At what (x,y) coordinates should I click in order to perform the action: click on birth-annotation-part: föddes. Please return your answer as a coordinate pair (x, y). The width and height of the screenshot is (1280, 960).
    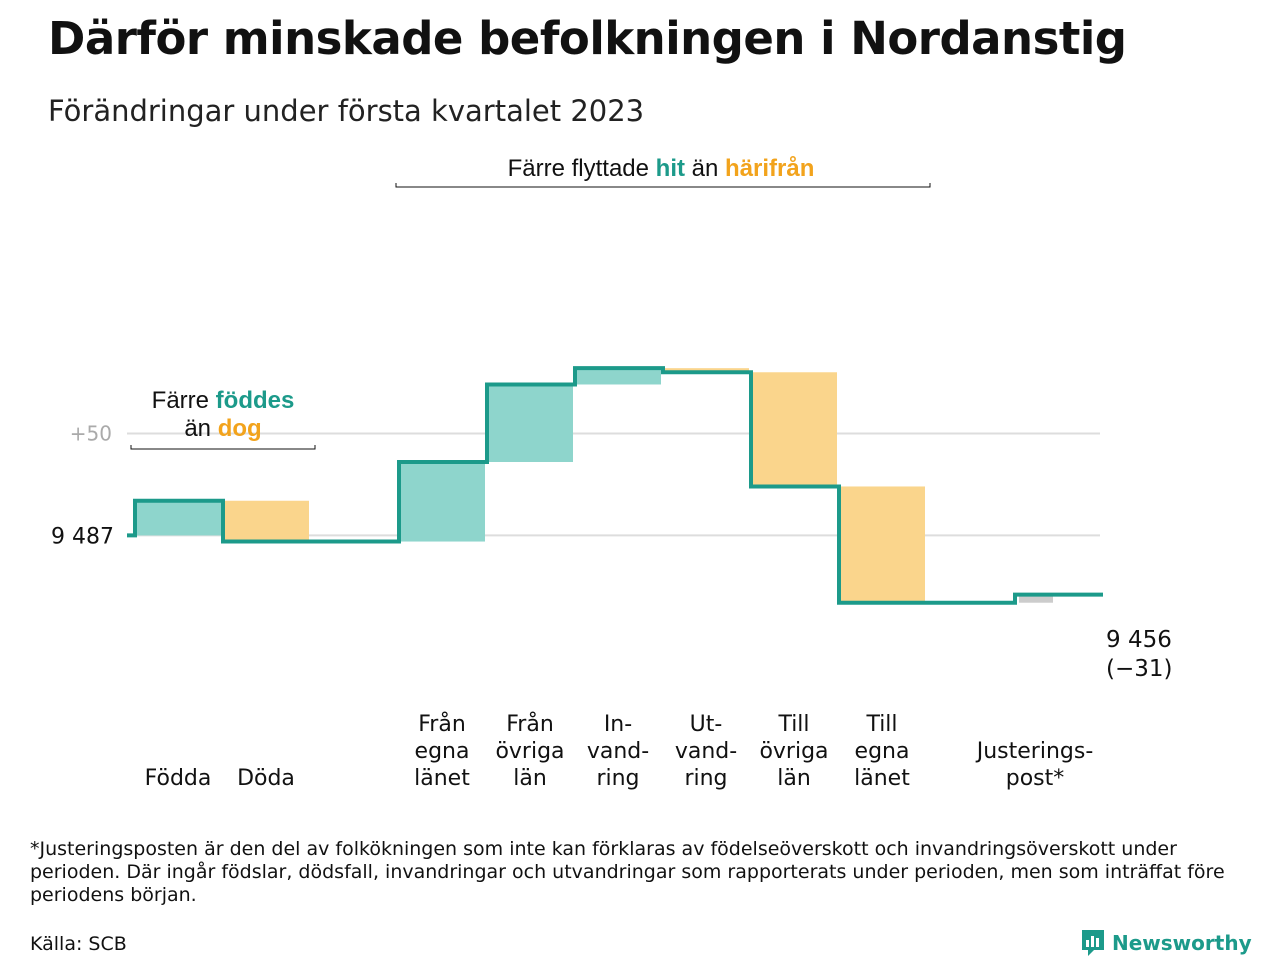
    Looking at the image, I should click on (255, 400).